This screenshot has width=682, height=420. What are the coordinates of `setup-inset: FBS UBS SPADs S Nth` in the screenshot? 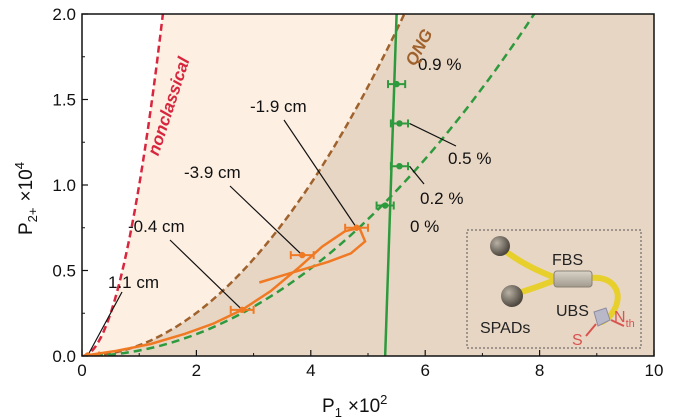 It's located at (554, 289).